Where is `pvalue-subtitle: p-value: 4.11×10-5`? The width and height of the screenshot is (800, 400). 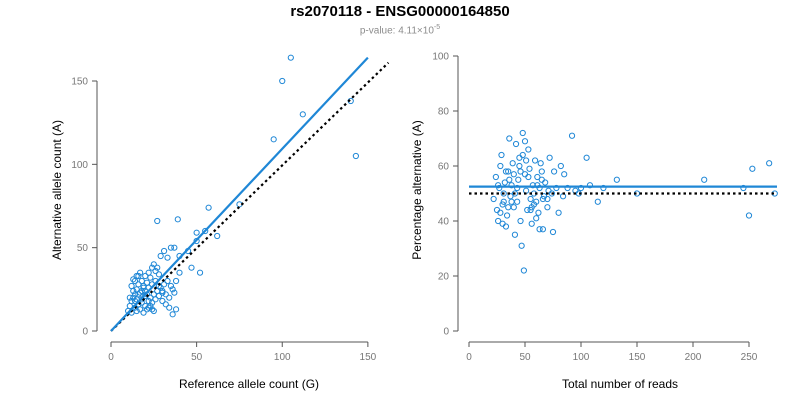
pvalue-subtitle: p-value: 4.11×10-5 is located at coordinates (400, 30).